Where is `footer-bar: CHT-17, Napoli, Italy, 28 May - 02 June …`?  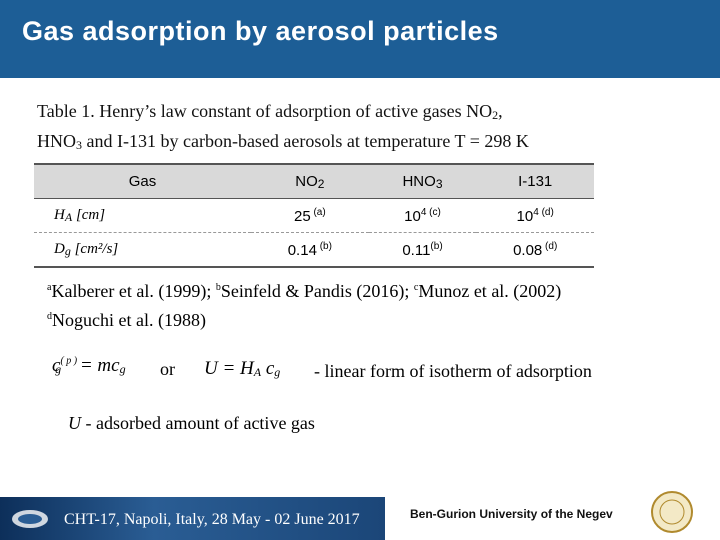 footer-bar: CHT-17, Napoli, Italy, 28 May - 02 June … is located at coordinates (192, 518).